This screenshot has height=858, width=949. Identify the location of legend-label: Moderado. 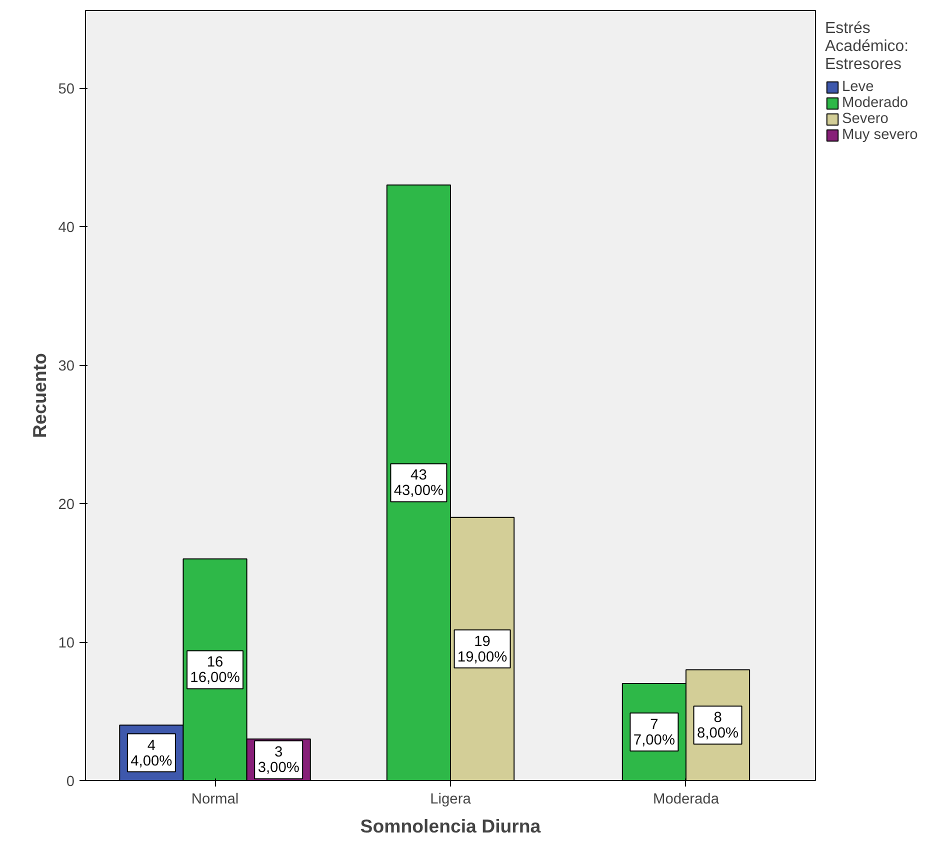
(875, 103).